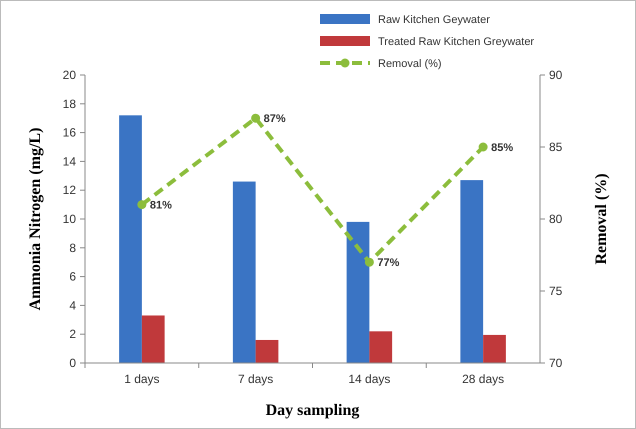 The width and height of the screenshot is (636, 429). I want to click on y-tick-label: 18, so click(69, 103).